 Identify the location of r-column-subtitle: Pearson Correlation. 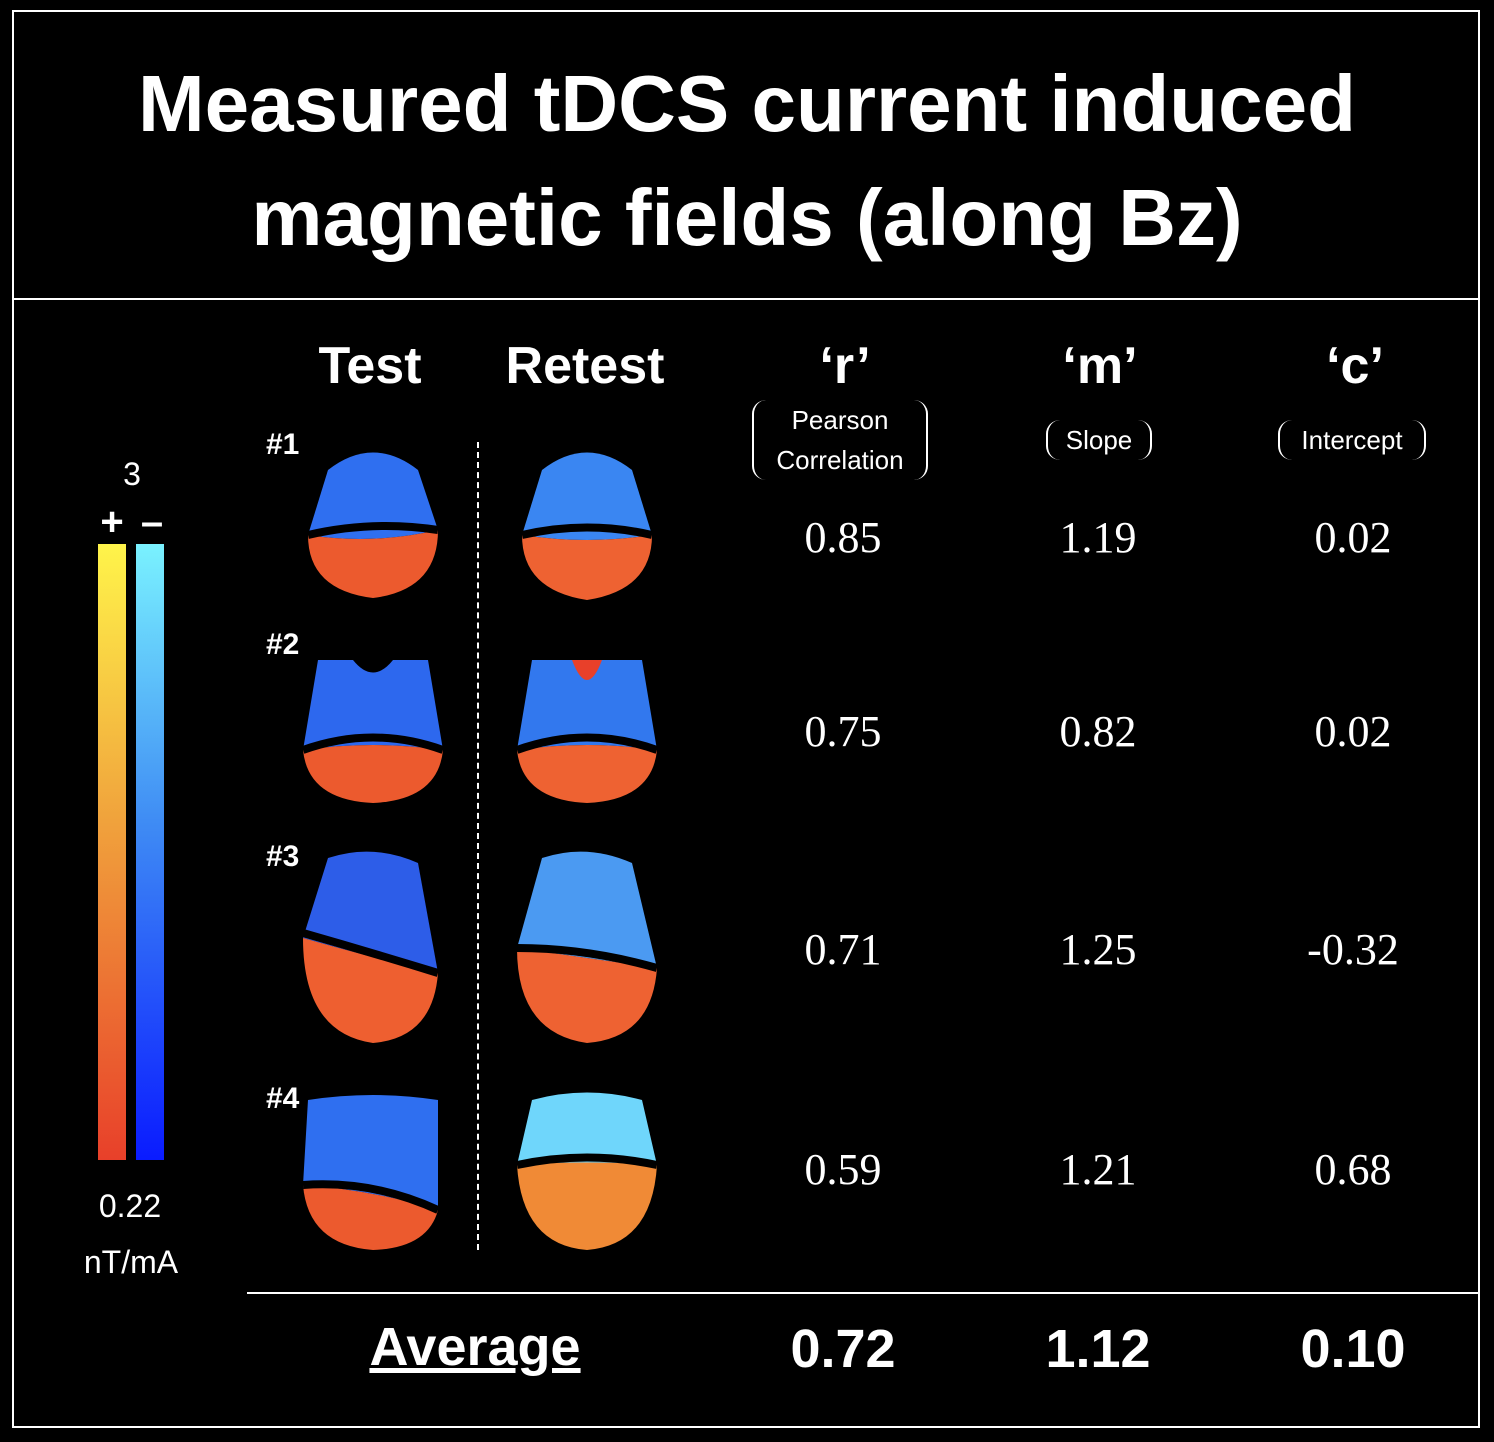
(840, 440).